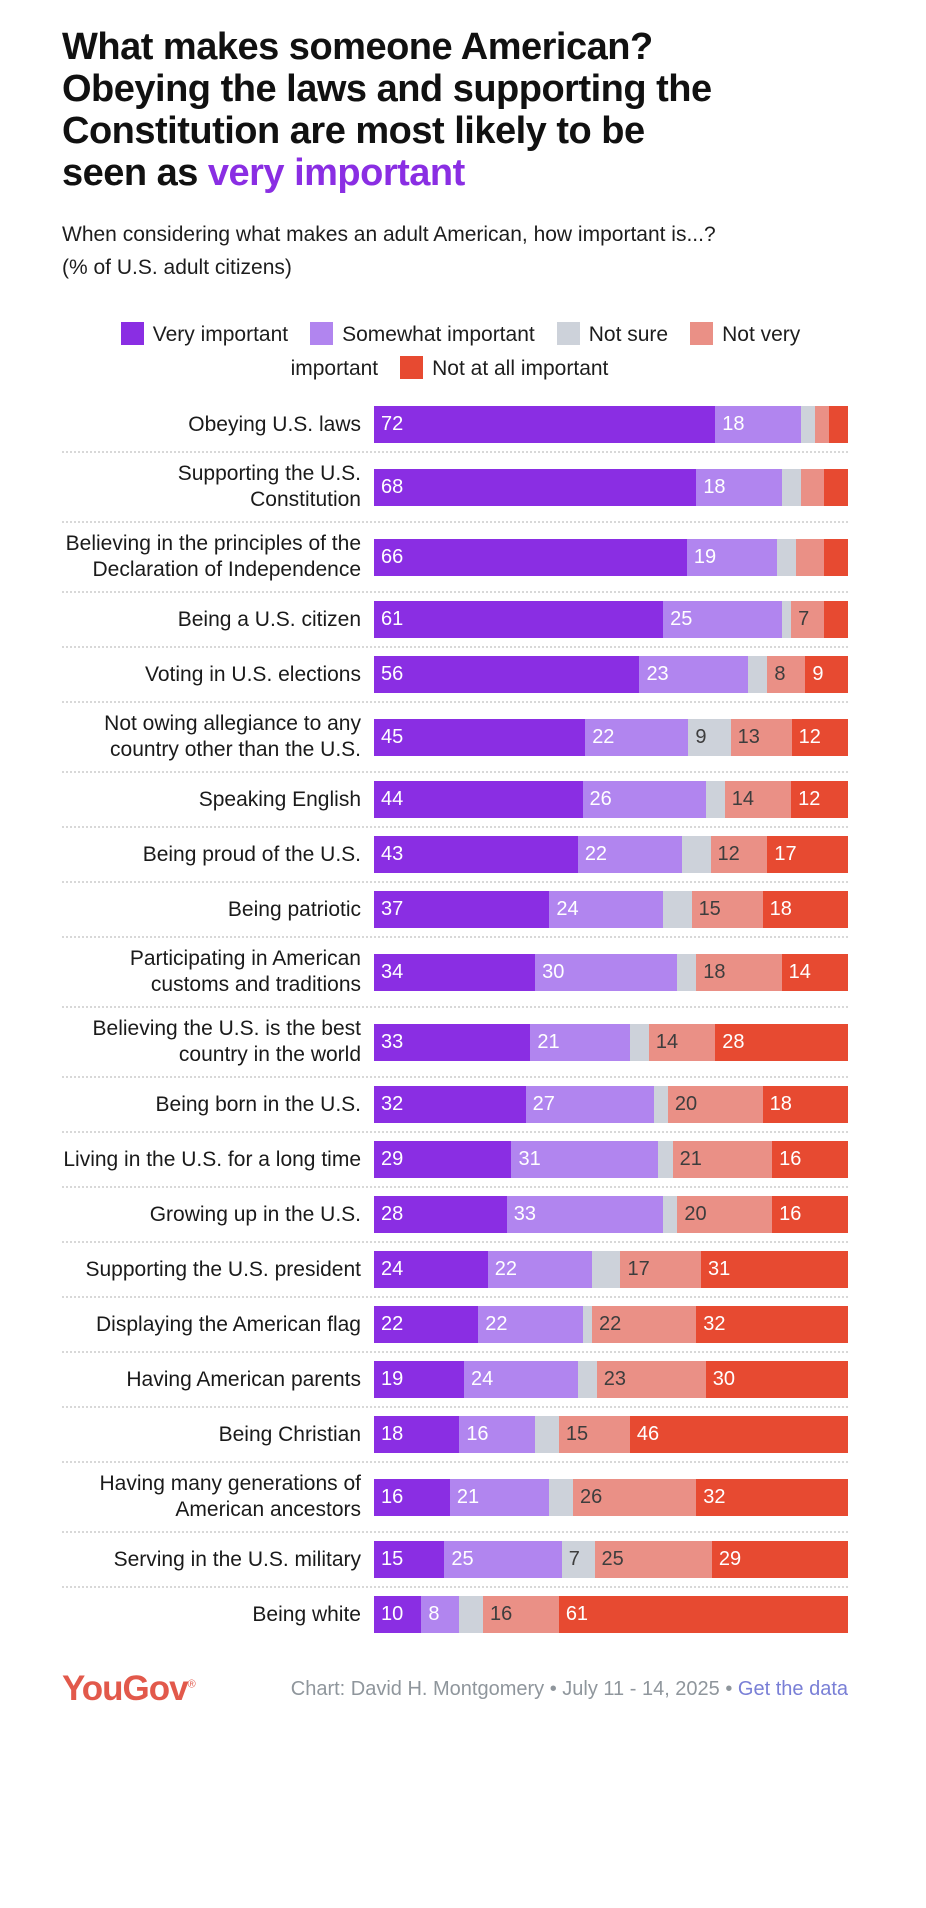 The image size is (926, 1908). I want to click on bar-segment-somewhat-important: 31, so click(585, 1159).